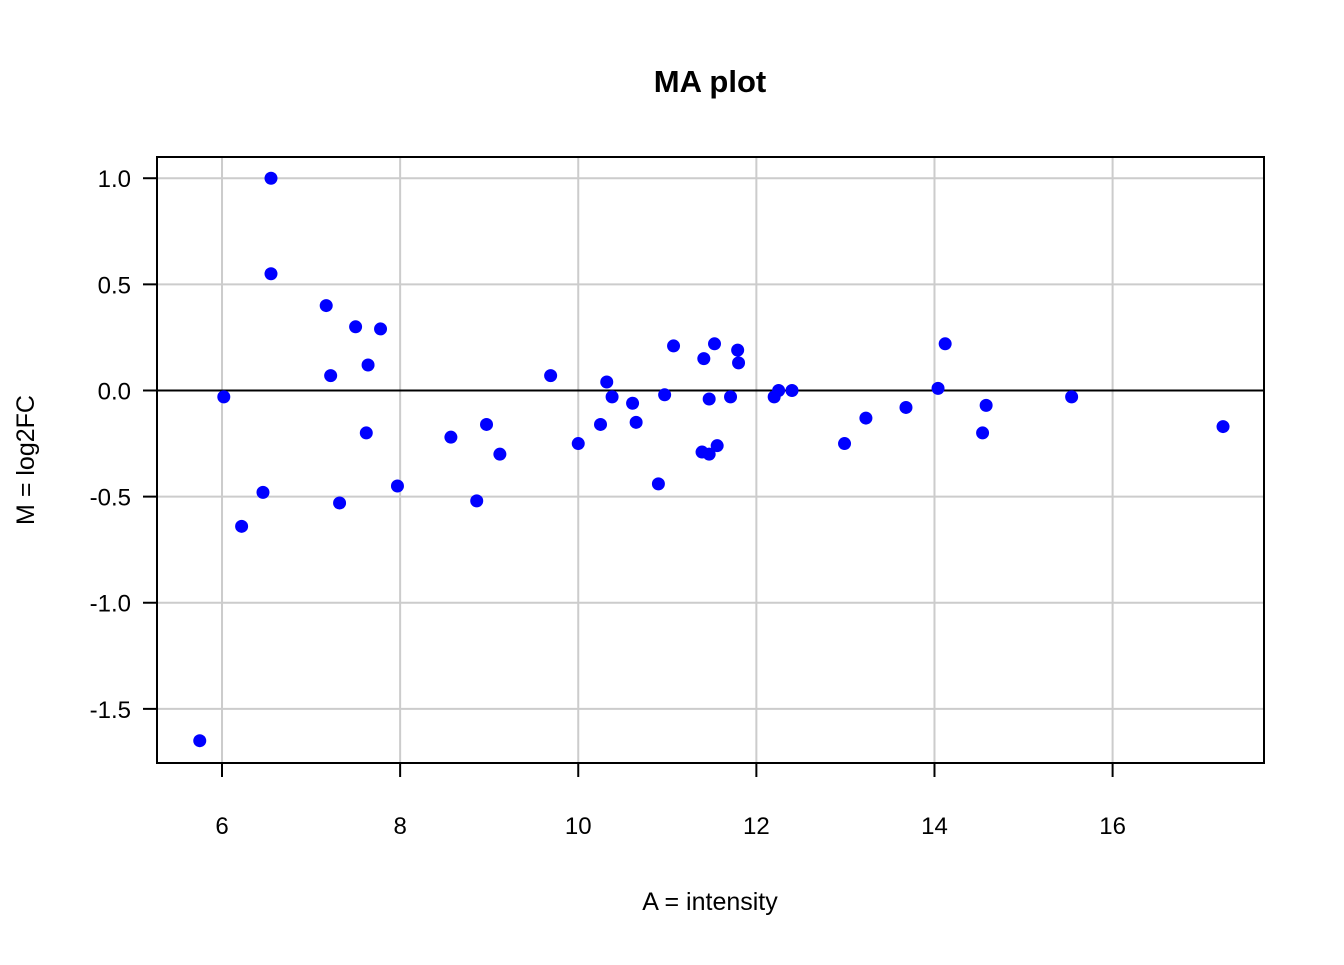 This screenshot has width=1344, height=965. I want to click on x-tick-label: 14, so click(934, 826).